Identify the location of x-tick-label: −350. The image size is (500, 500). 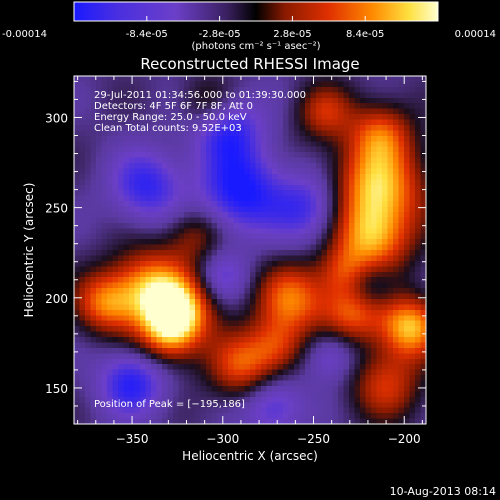
(132, 439).